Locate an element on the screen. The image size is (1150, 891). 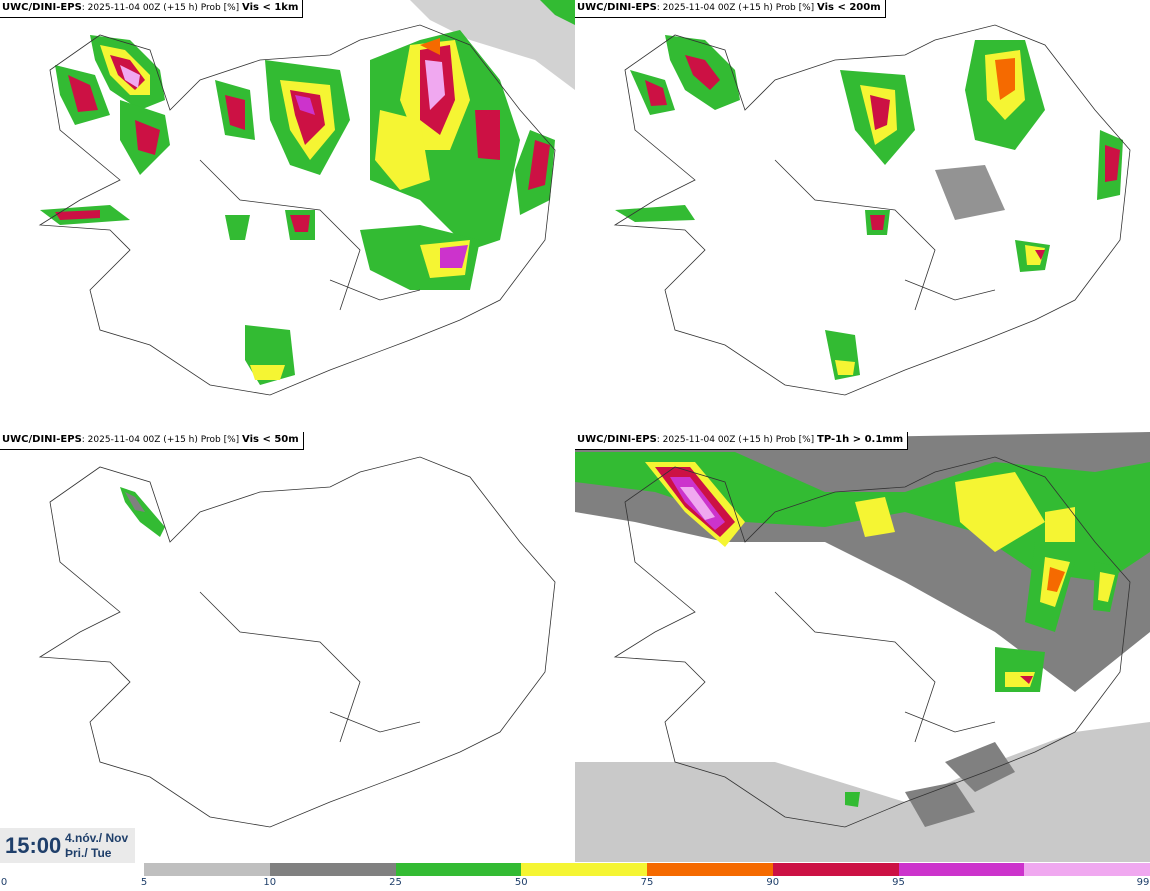
valid-date-line1: 4.nóv./ Nov is located at coordinates (97, 838).